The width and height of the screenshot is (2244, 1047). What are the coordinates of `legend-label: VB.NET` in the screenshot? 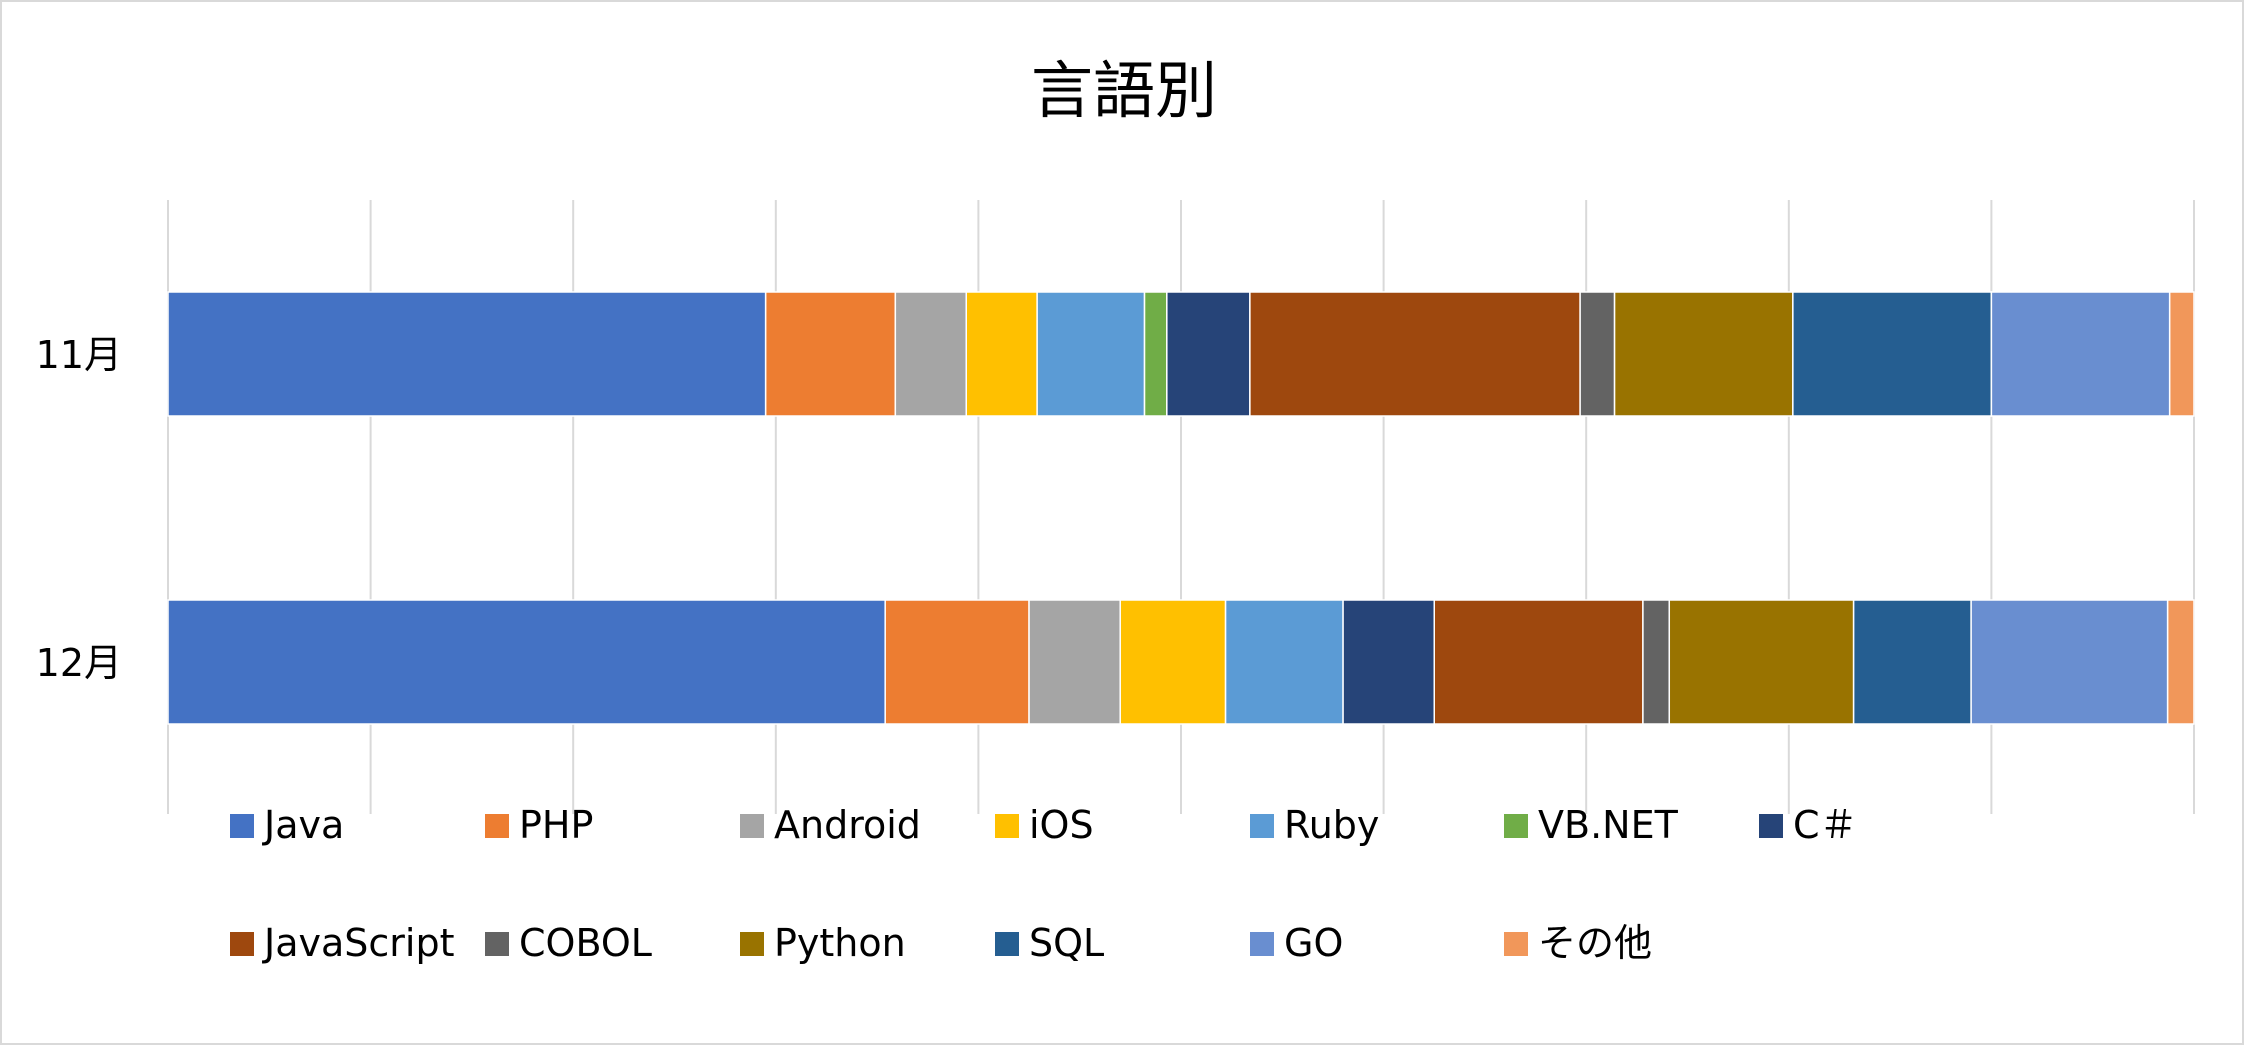 It's located at (1608, 825).